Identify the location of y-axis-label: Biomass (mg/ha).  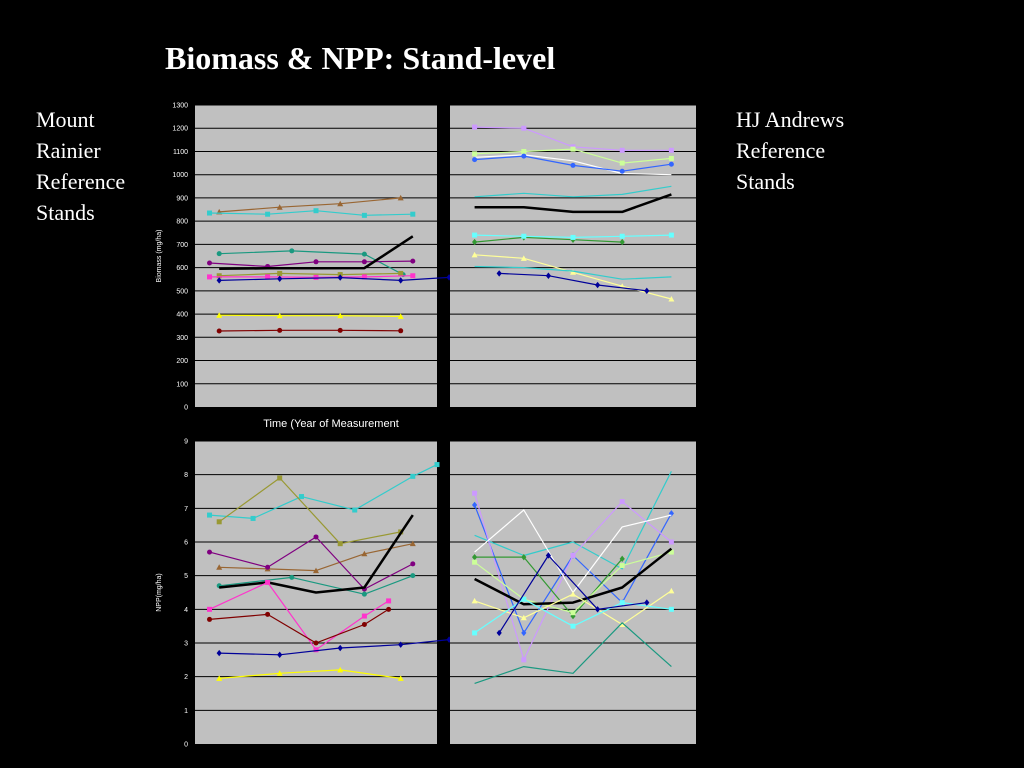
(159, 256).